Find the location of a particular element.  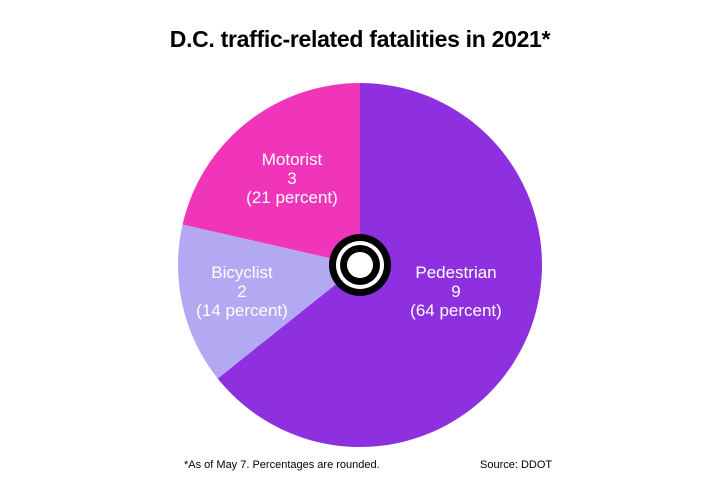

source-credit: Source: DDOT is located at coordinates (516, 465).